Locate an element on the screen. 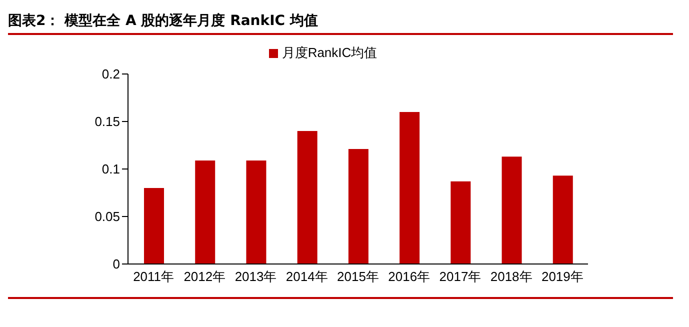  y-tick-label: 0 is located at coordinates (116, 264).